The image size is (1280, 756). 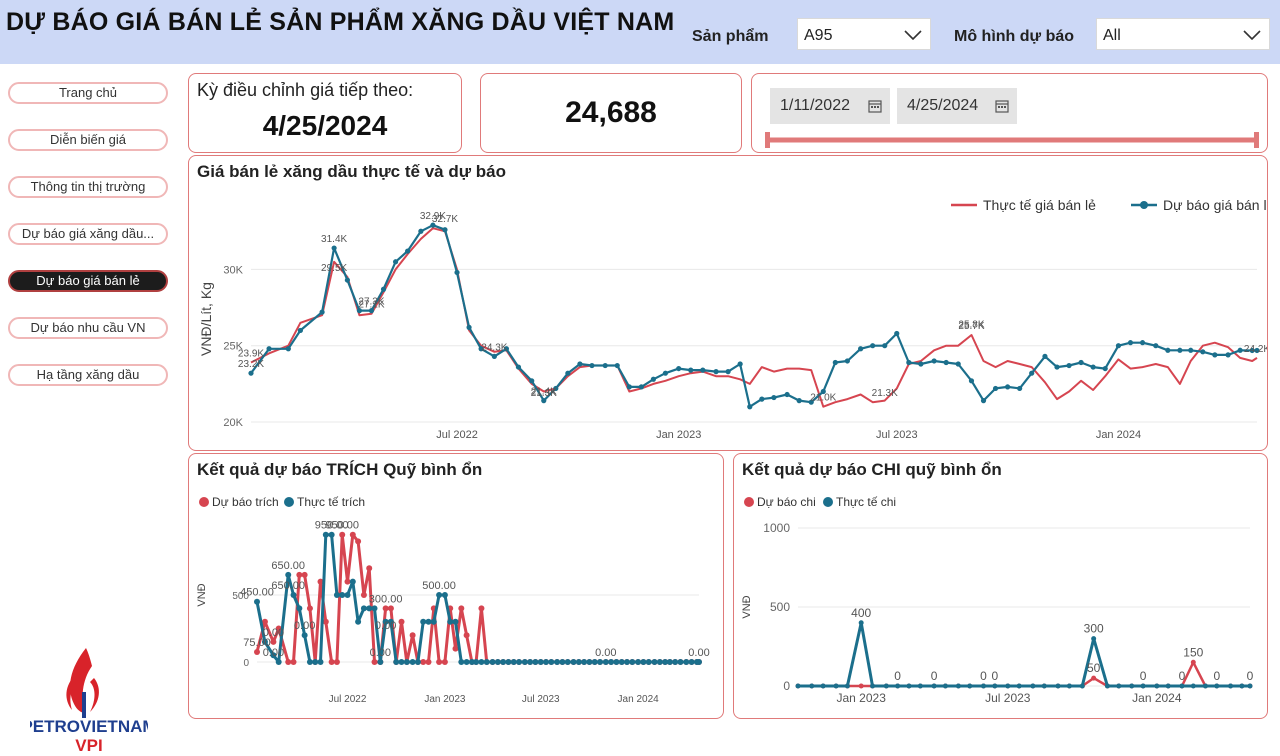 What do you see at coordinates (88, 93) in the screenshot?
I see `nav-home: Trang chủ` at bounding box center [88, 93].